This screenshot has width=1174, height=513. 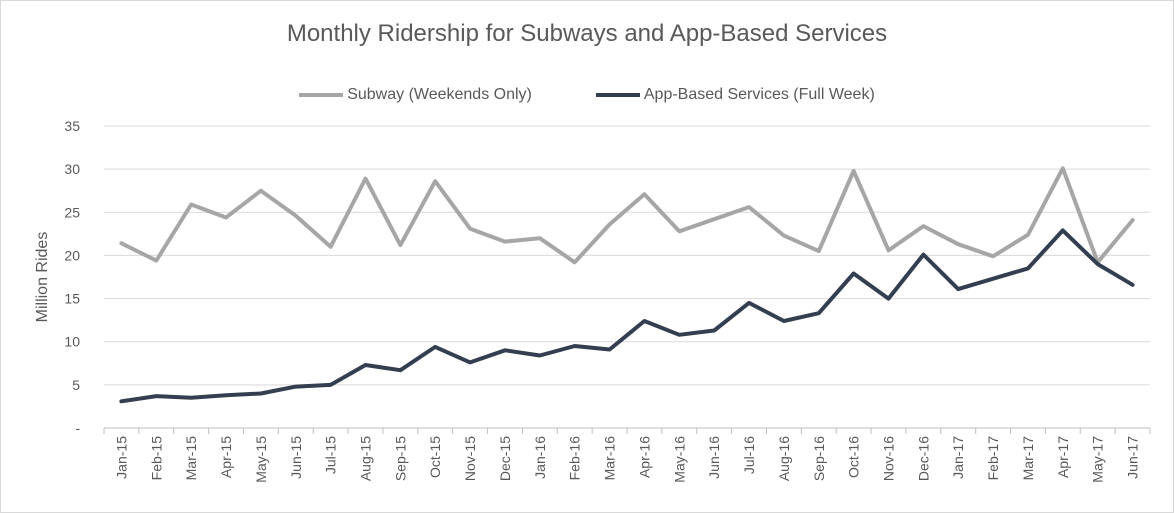 I want to click on x-tick-label: Dec-16, so click(x=923, y=458).